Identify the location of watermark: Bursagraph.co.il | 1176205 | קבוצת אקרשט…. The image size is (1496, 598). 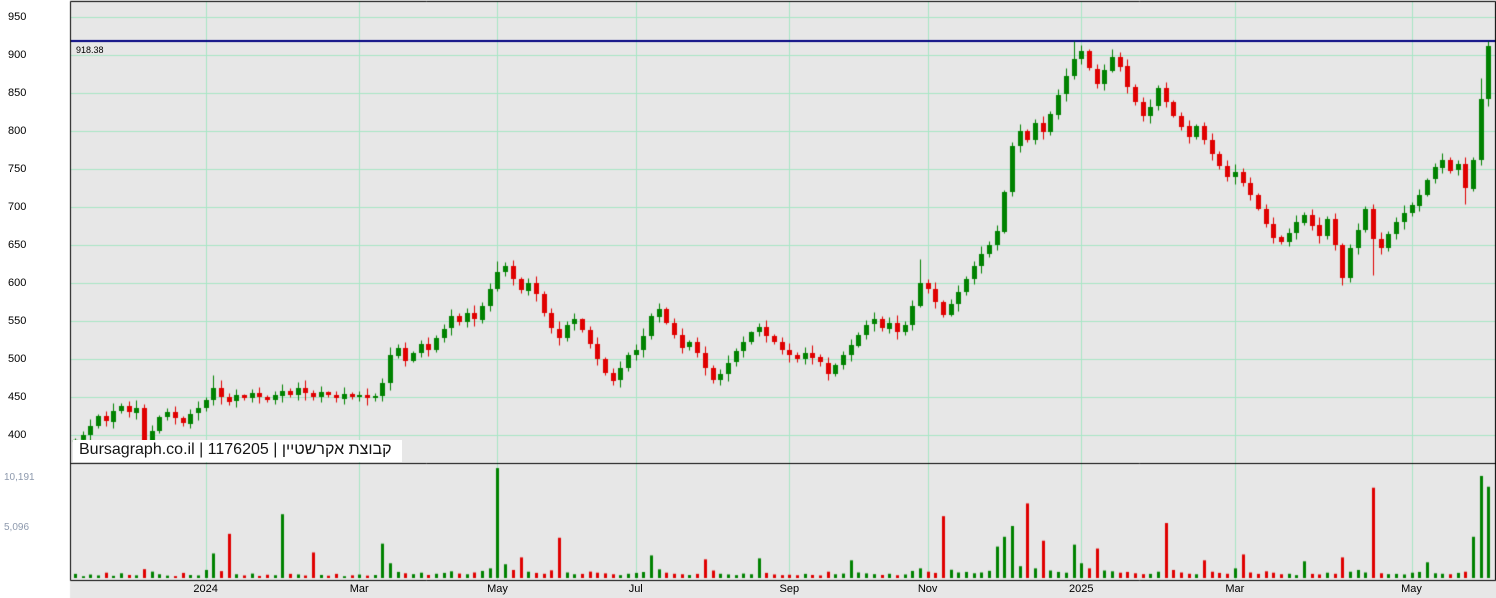
(237, 451).